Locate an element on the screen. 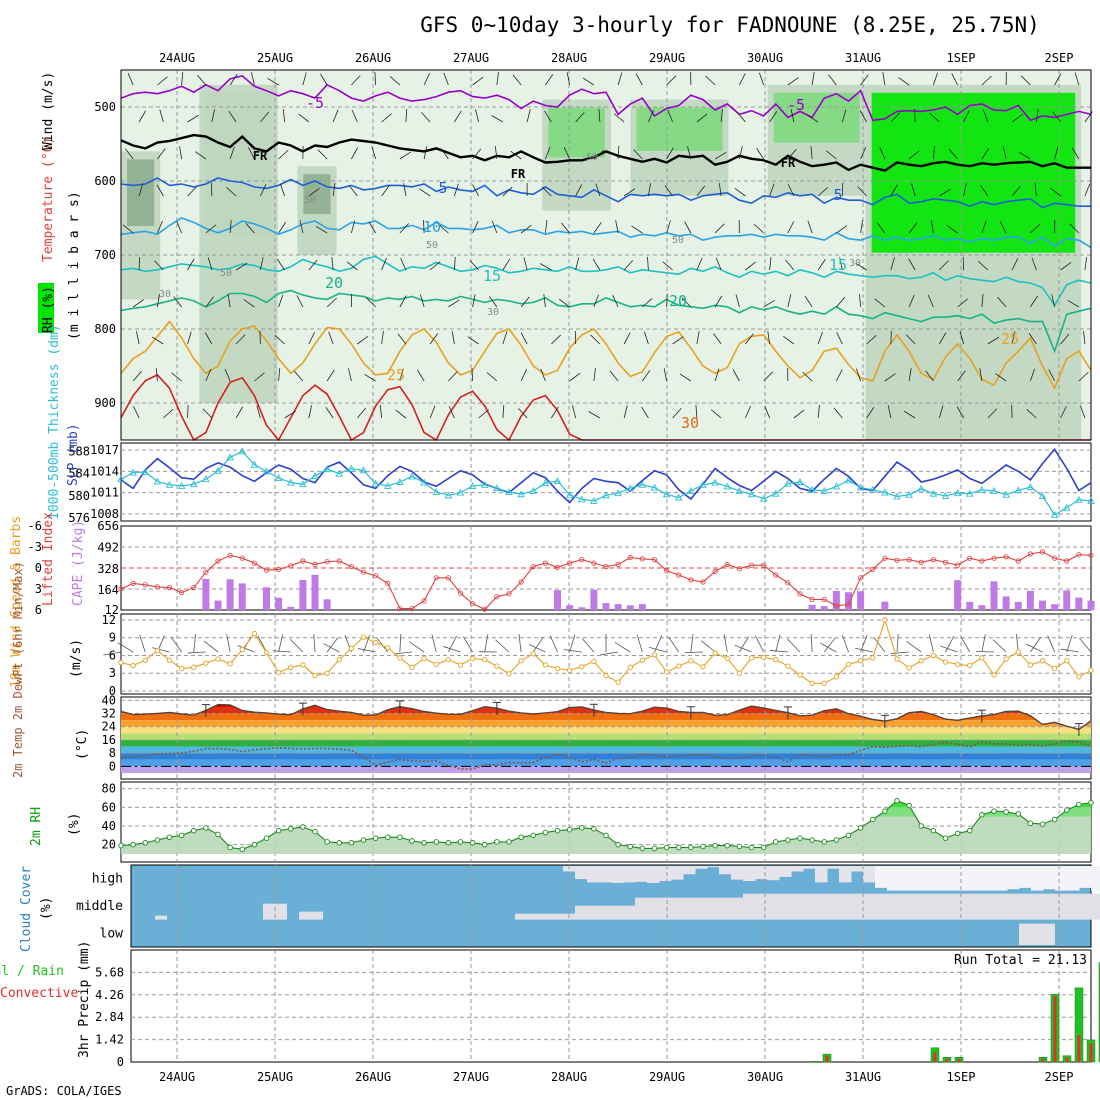  y-tick-label: 40 is located at coordinates (109, 826).